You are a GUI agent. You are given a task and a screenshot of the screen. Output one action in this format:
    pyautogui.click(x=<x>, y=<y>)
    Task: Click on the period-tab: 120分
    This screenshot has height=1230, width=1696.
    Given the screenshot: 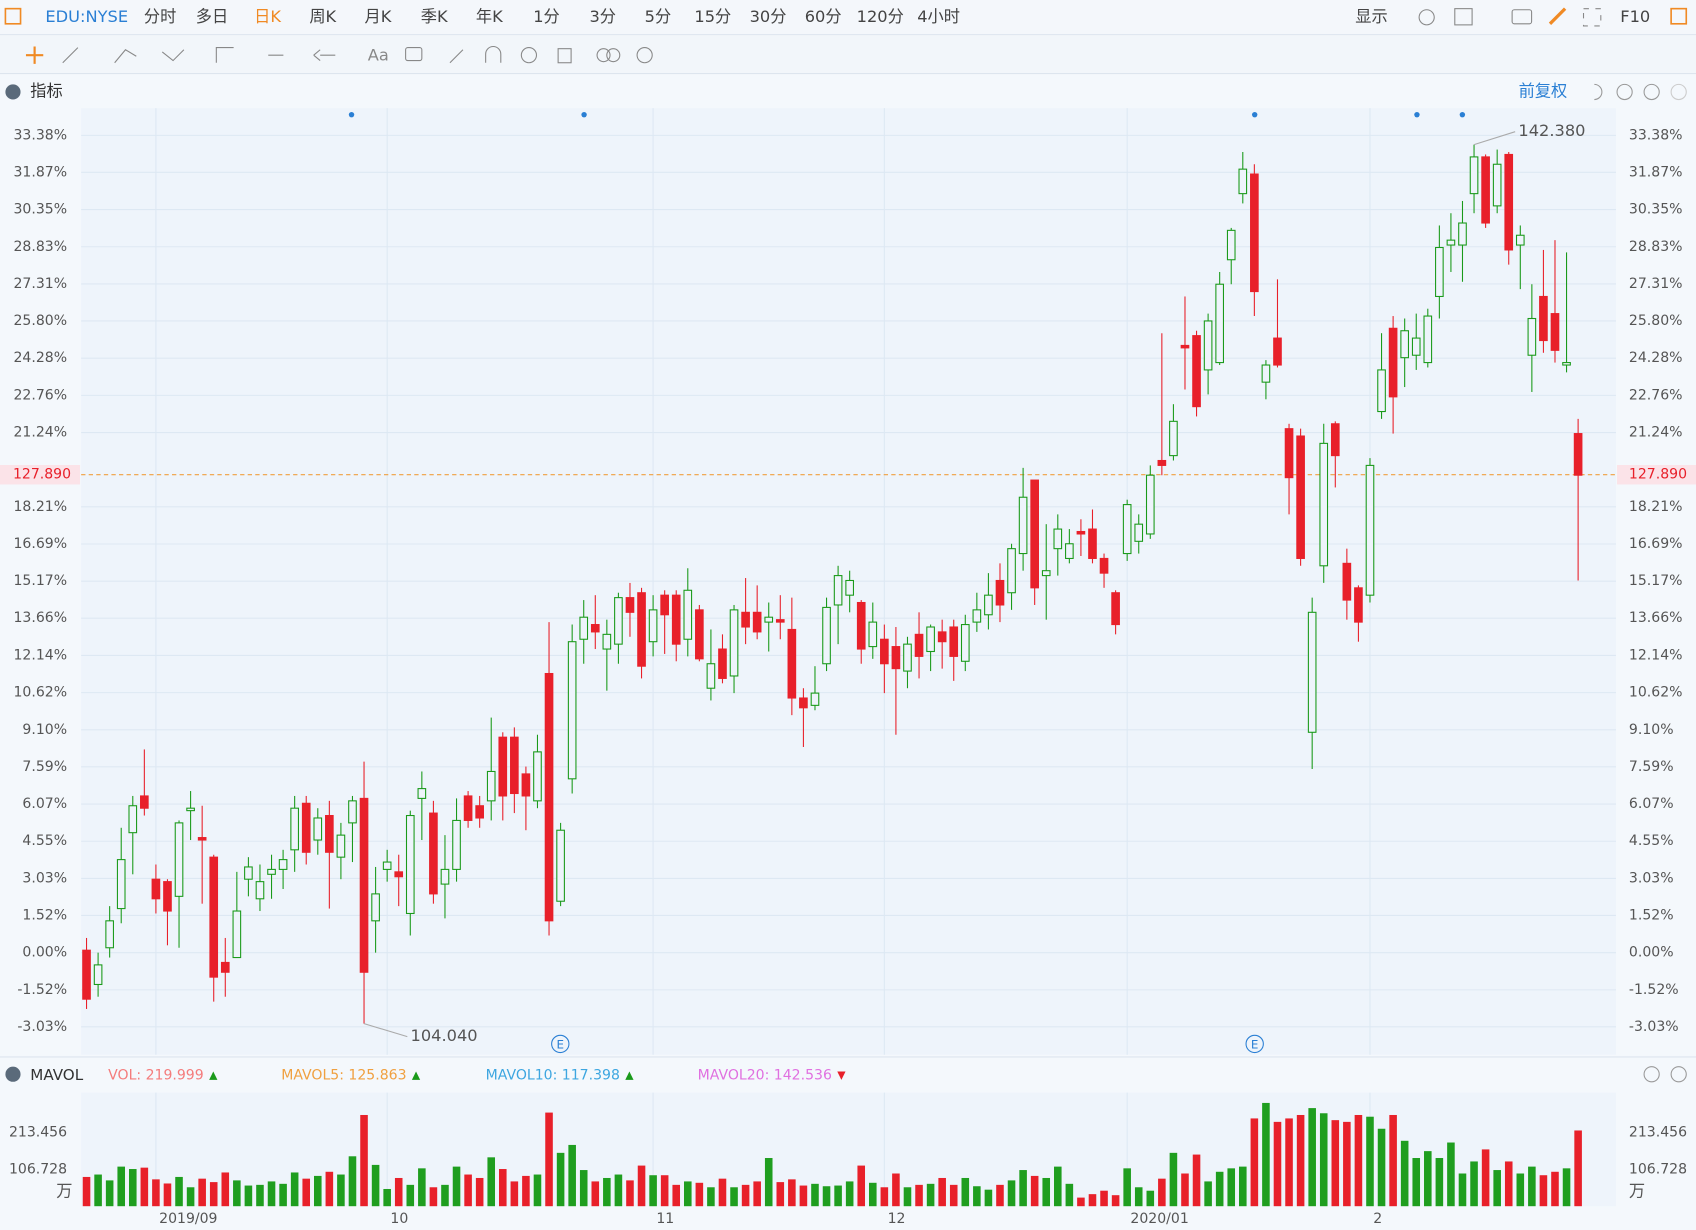 What is the action you would take?
    pyautogui.click(x=880, y=16)
    